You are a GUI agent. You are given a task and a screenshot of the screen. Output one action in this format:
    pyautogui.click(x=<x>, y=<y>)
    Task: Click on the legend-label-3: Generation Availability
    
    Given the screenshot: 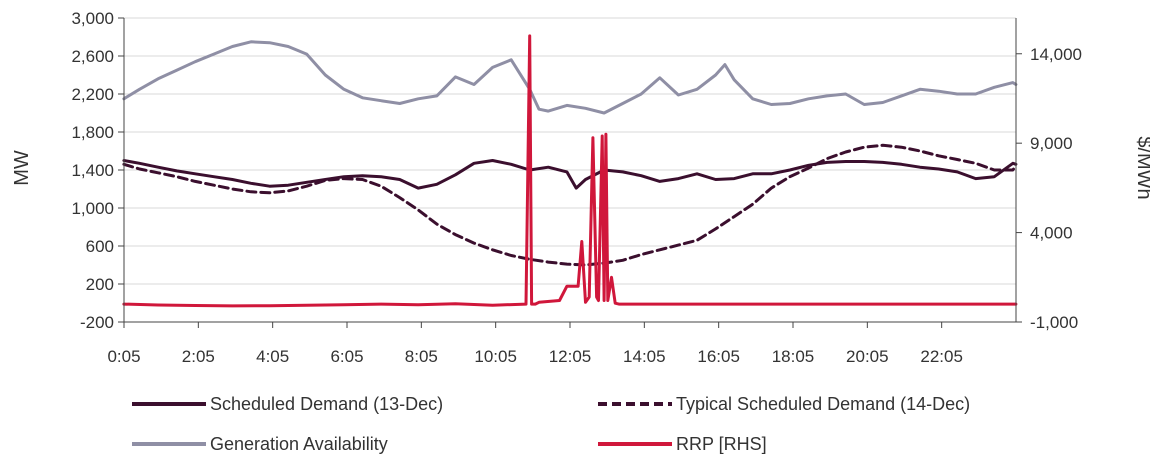 What is the action you would take?
    pyautogui.click(x=299, y=444)
    